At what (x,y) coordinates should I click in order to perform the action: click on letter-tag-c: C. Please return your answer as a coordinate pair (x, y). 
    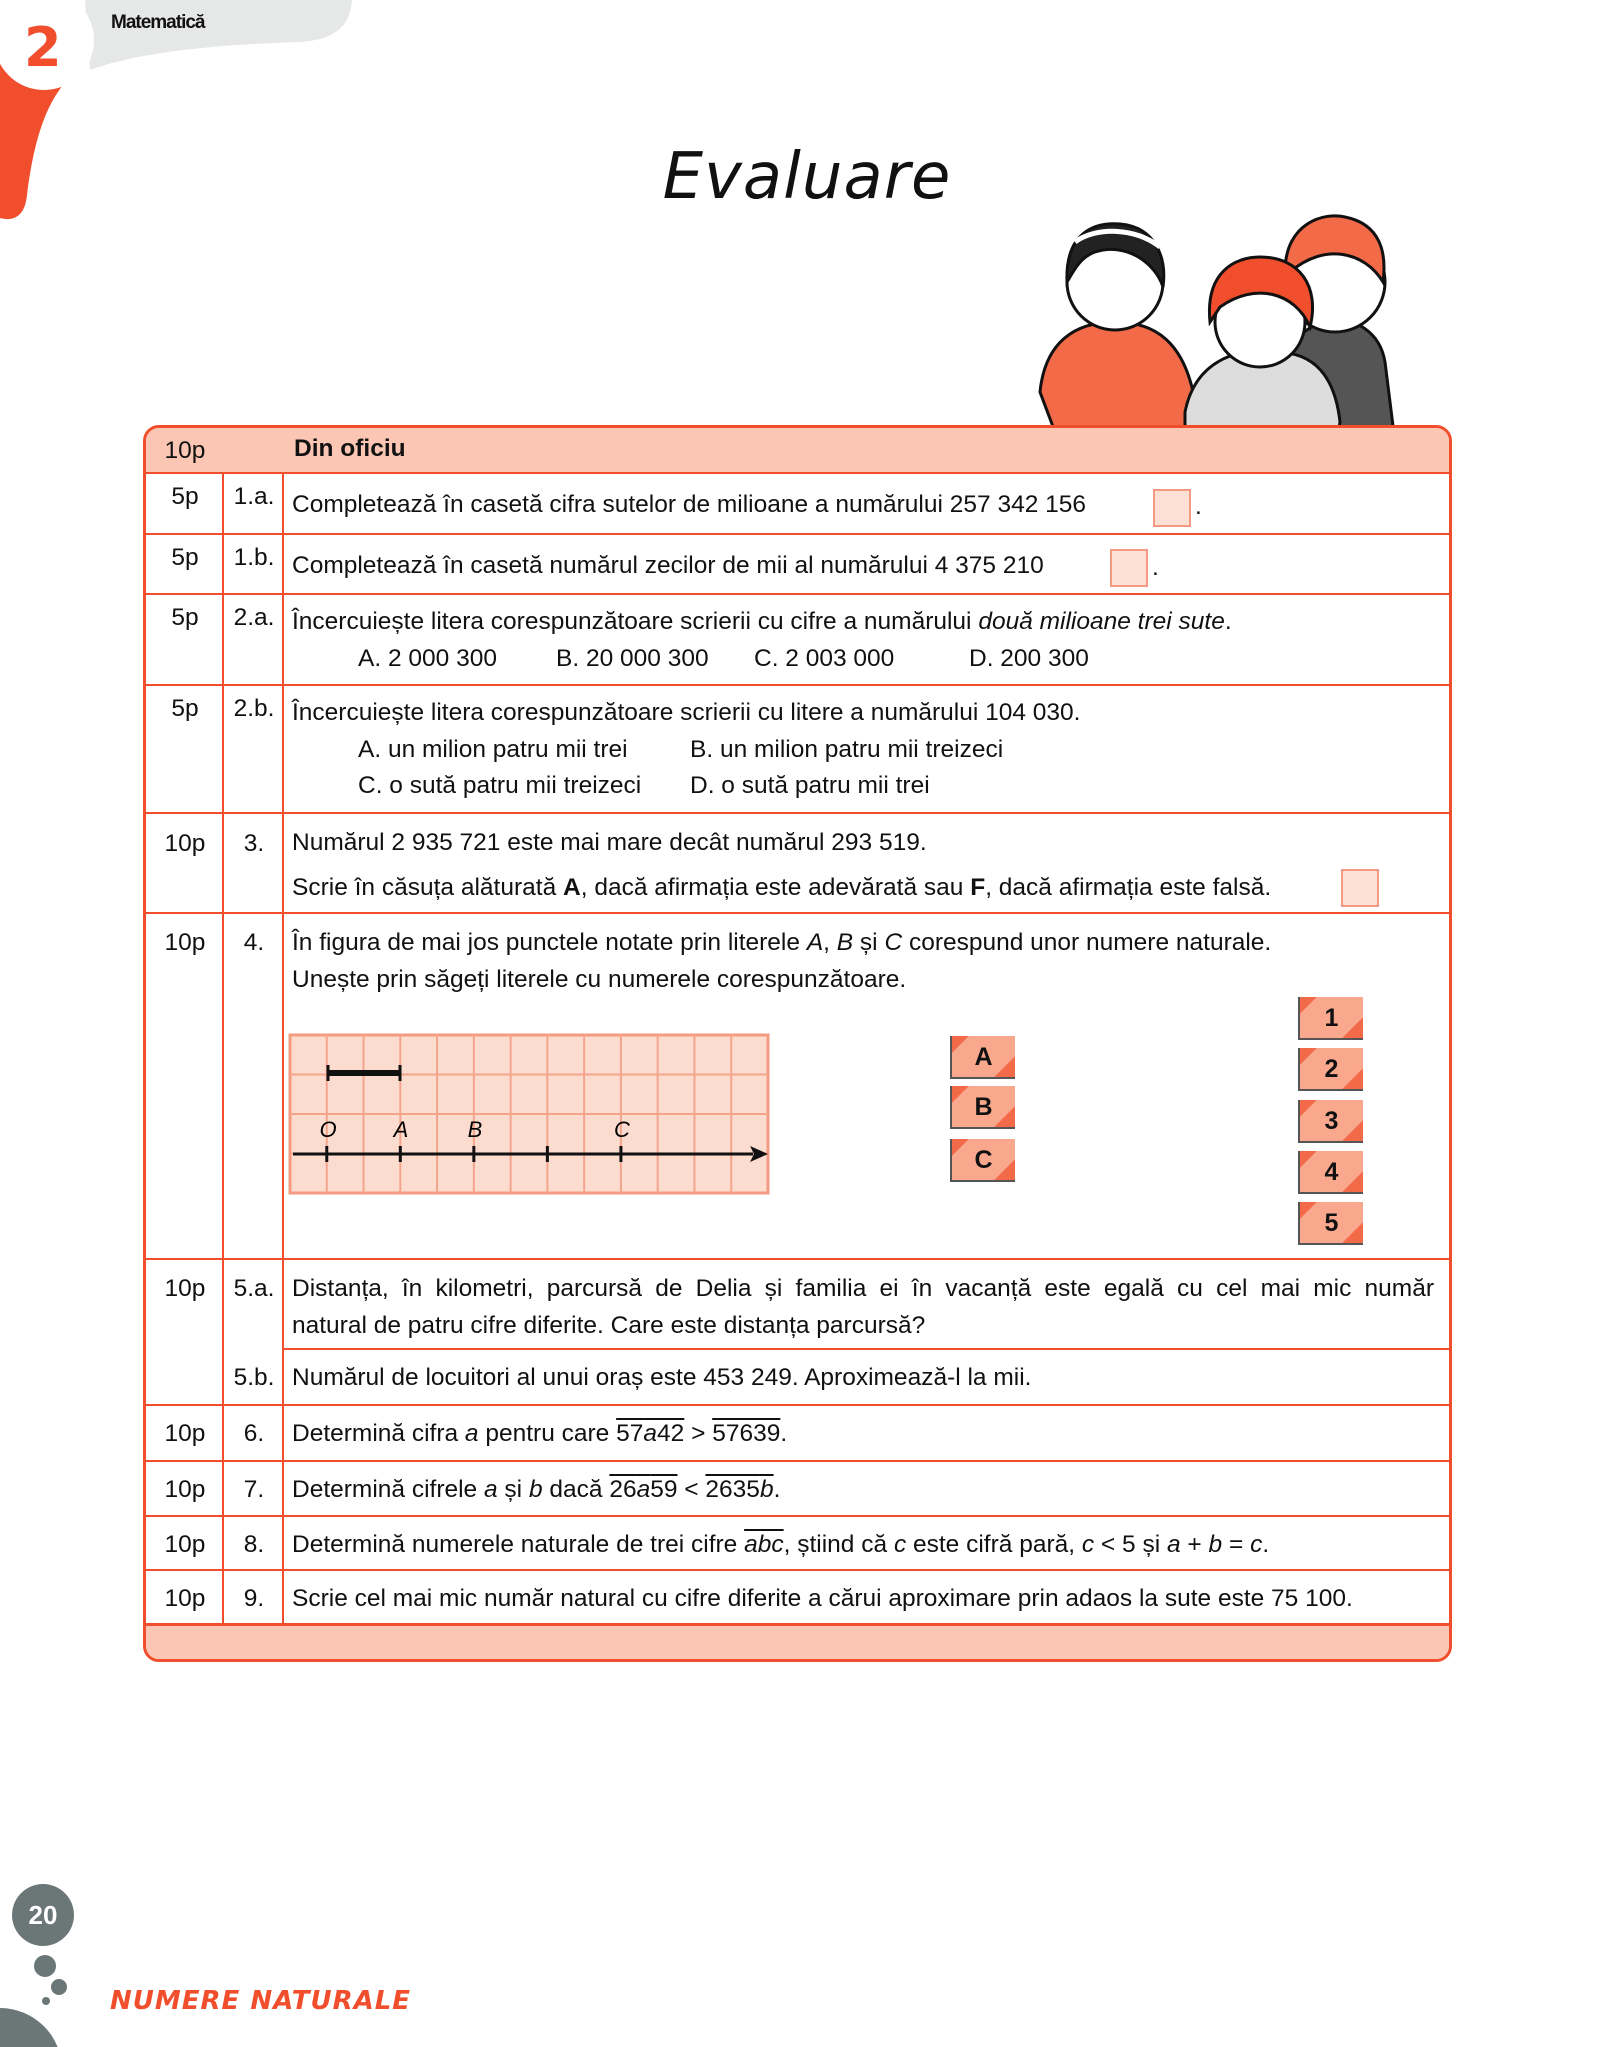
    Looking at the image, I should click on (982, 1160).